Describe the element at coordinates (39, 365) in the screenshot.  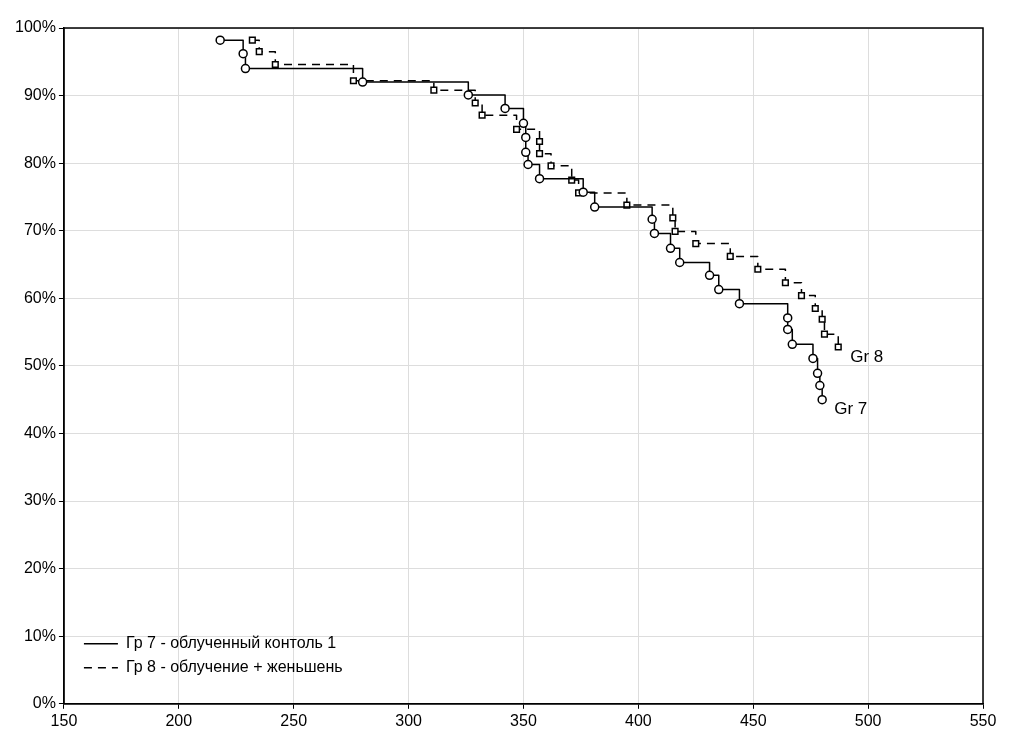
I see `y-tick-label: 50%` at that location.